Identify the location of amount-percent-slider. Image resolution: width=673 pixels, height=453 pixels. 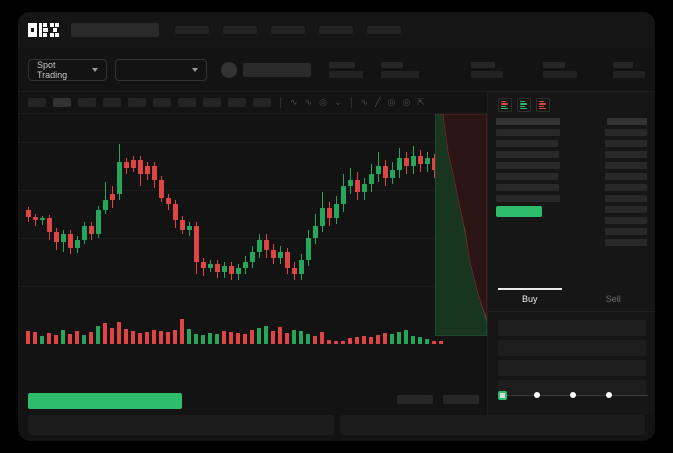
(573, 396).